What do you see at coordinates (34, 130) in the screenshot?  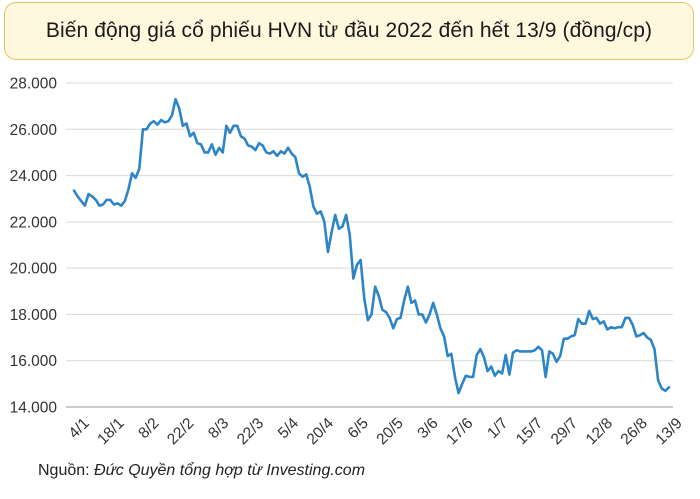 I see `y-tick-label: 26.000` at bounding box center [34, 130].